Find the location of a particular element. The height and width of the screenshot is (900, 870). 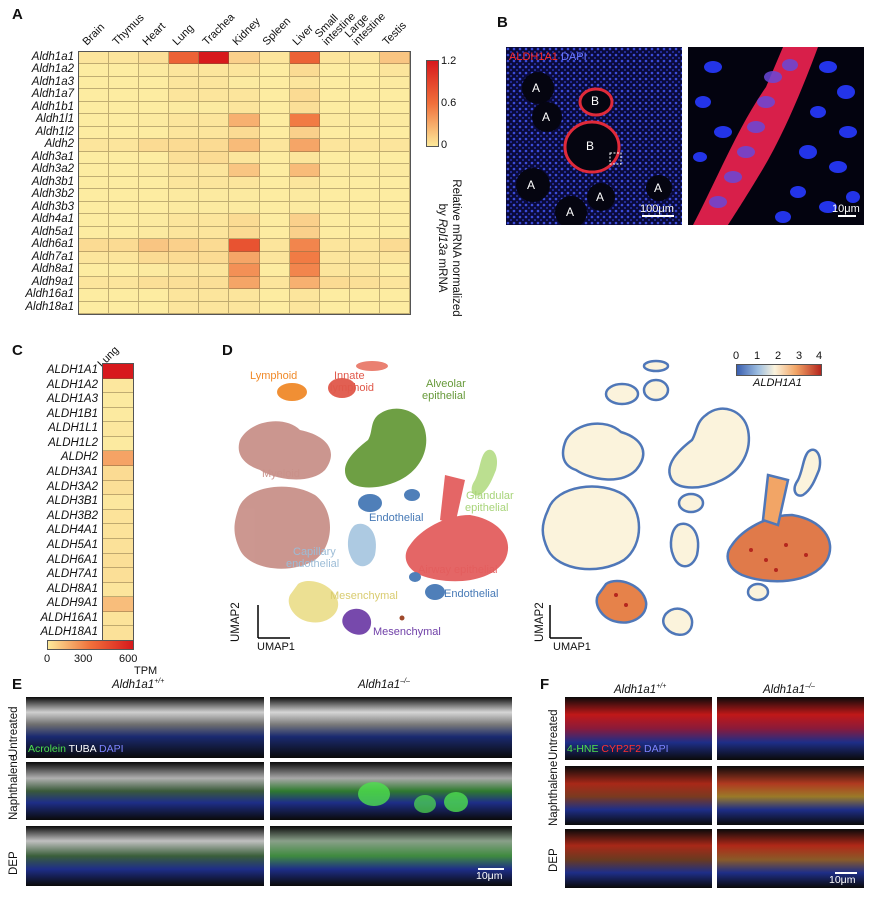

panel-a-heatmap is located at coordinates (244, 183).